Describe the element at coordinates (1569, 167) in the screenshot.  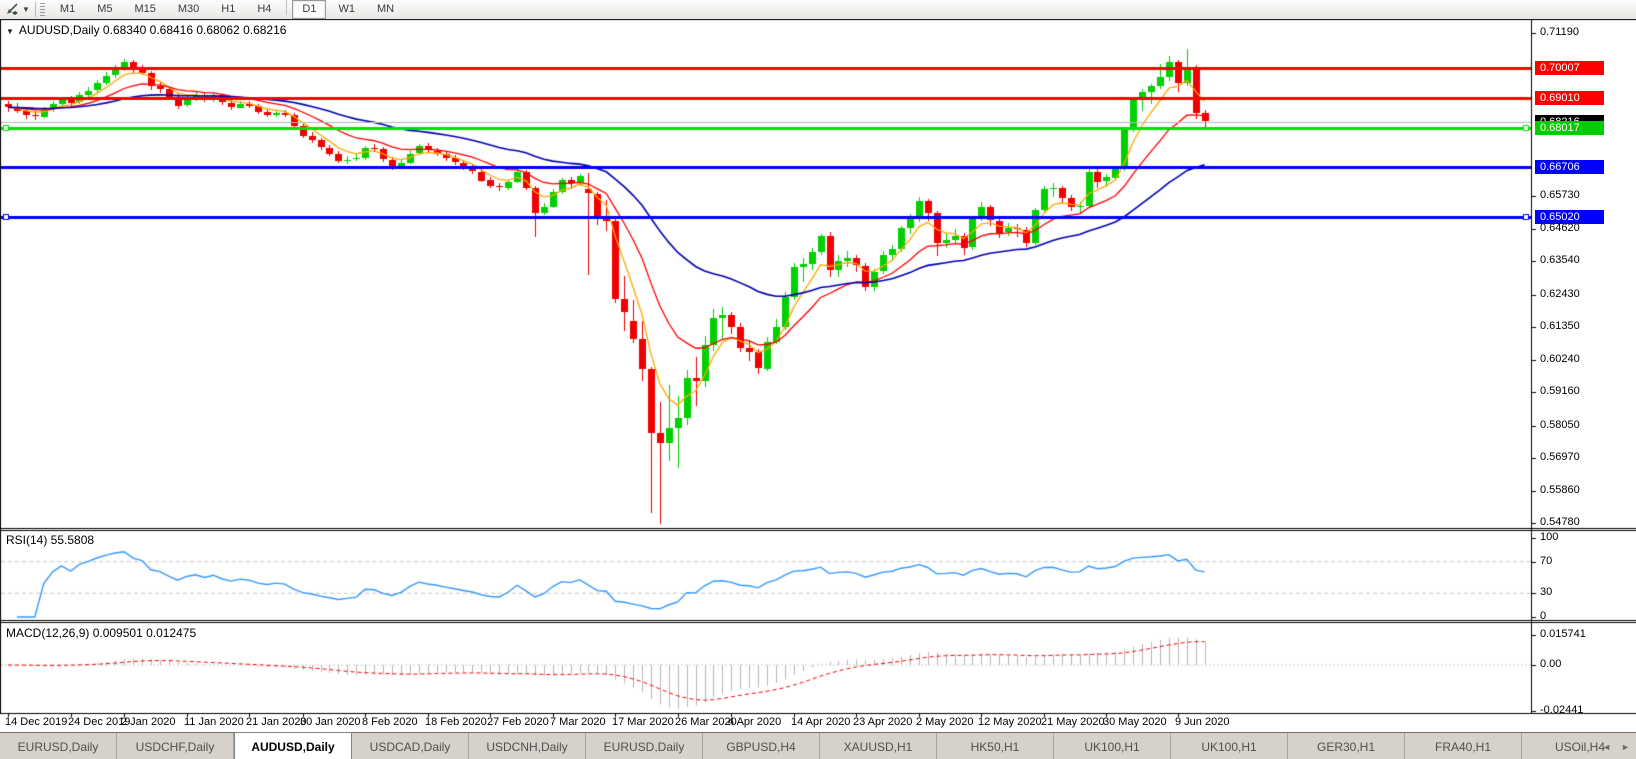
I see `price-level-badge: 0.66706` at that location.